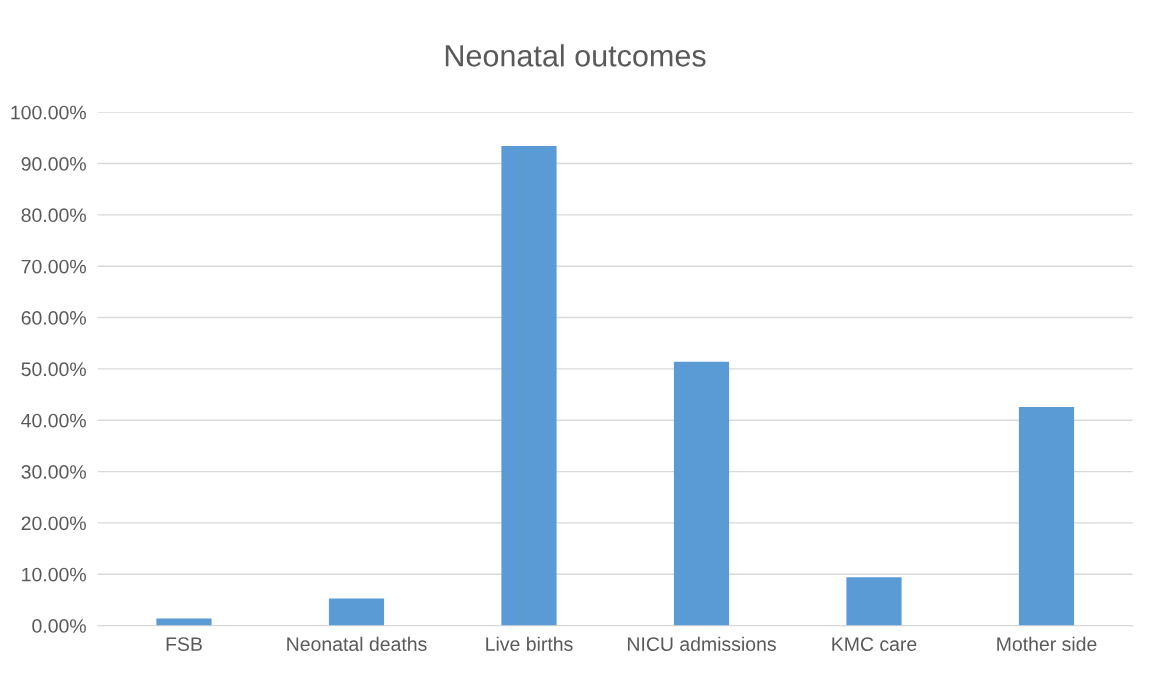  What do you see at coordinates (357, 643) in the screenshot?
I see `x-tick-label: Neonatal deaths` at bounding box center [357, 643].